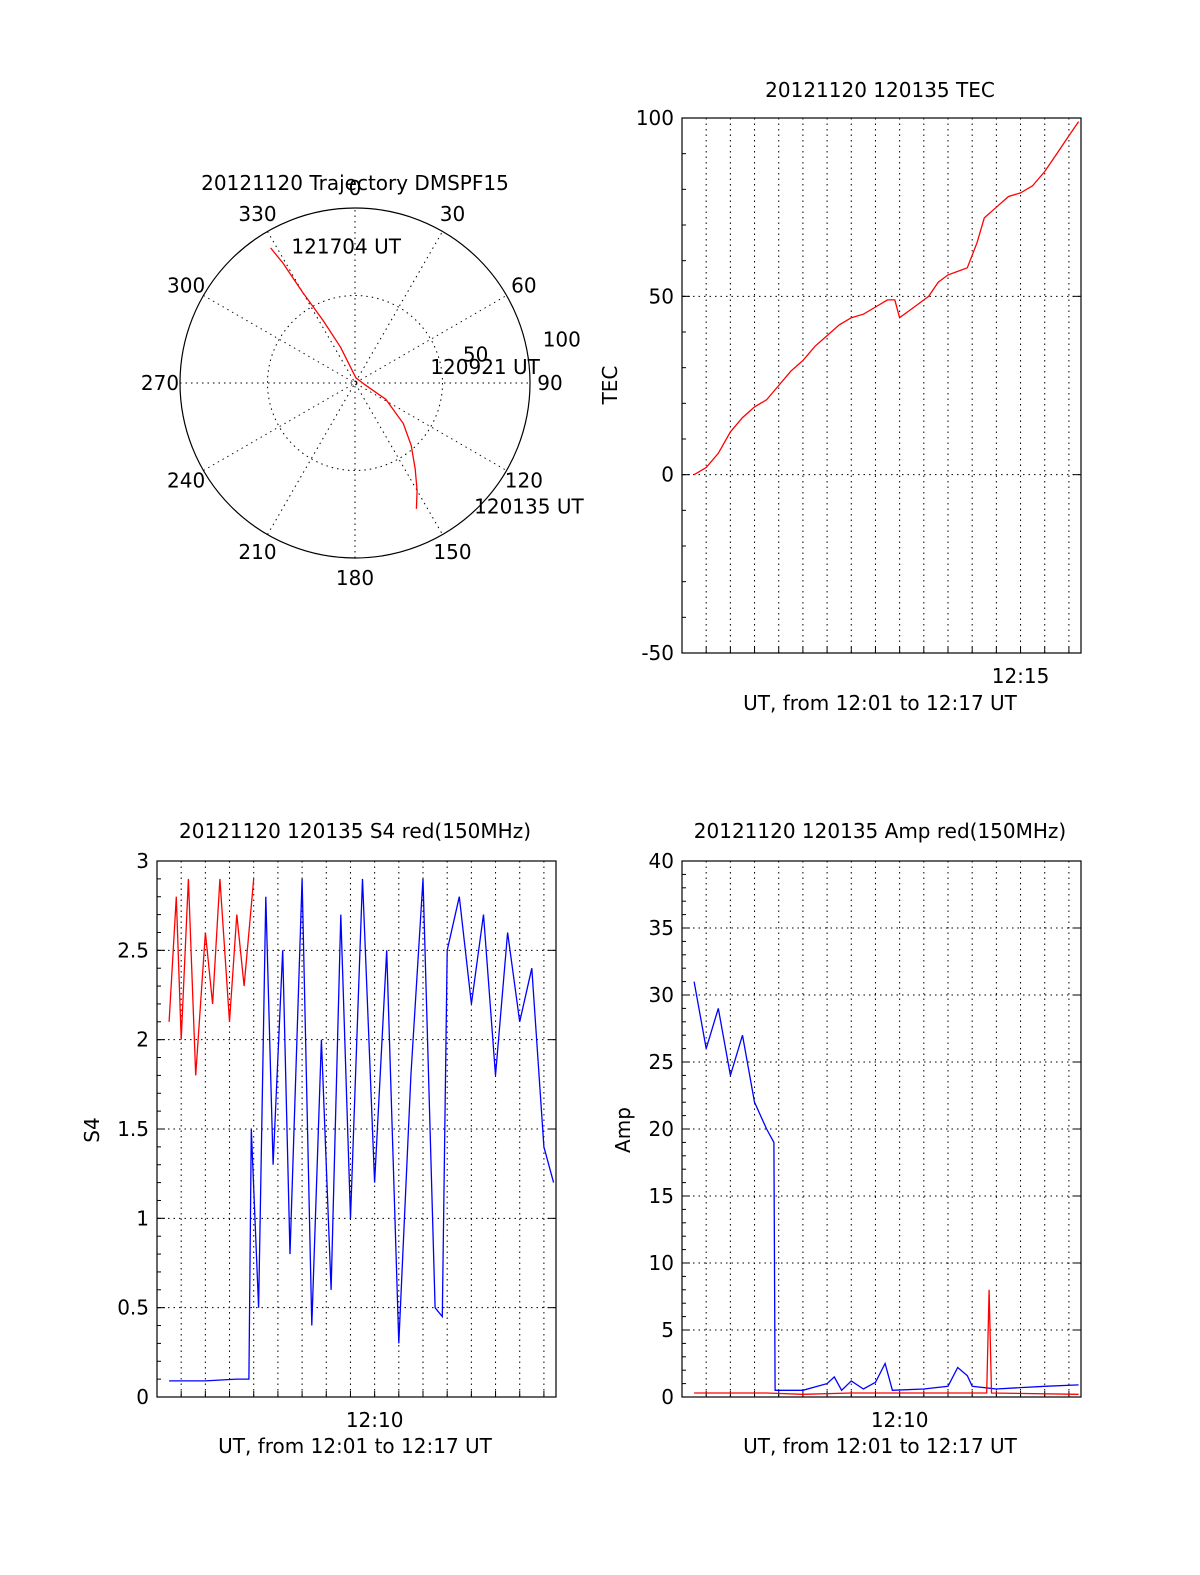 The width and height of the screenshot is (1200, 1575). I want to click on tec-ylabel: TEC, so click(610, 386).